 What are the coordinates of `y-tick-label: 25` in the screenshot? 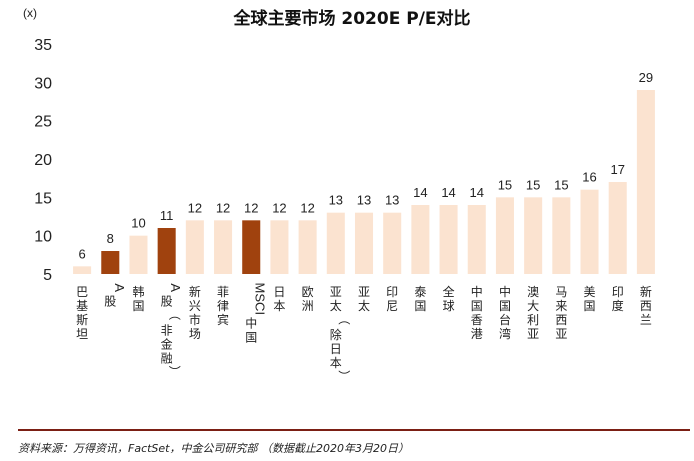 It's located at (43, 122).